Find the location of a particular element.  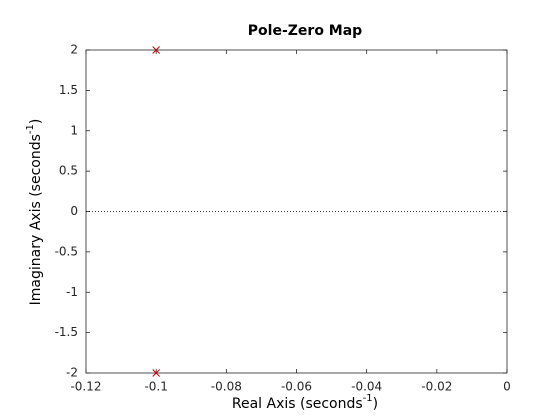

y-tick-label: -1 is located at coordinates (72, 292).